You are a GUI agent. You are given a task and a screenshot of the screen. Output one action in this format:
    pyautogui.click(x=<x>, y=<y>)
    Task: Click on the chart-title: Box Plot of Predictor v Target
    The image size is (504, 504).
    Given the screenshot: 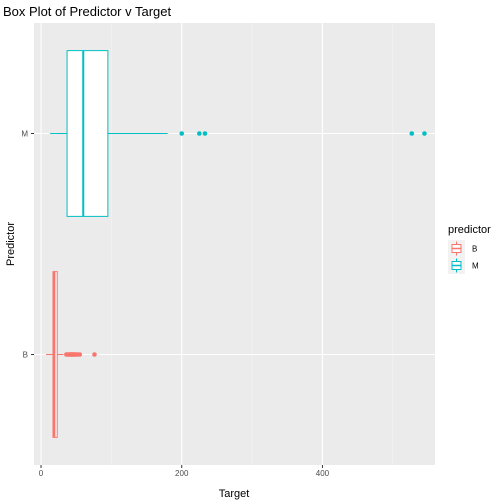 What is the action you would take?
    pyautogui.click(x=87, y=11)
    